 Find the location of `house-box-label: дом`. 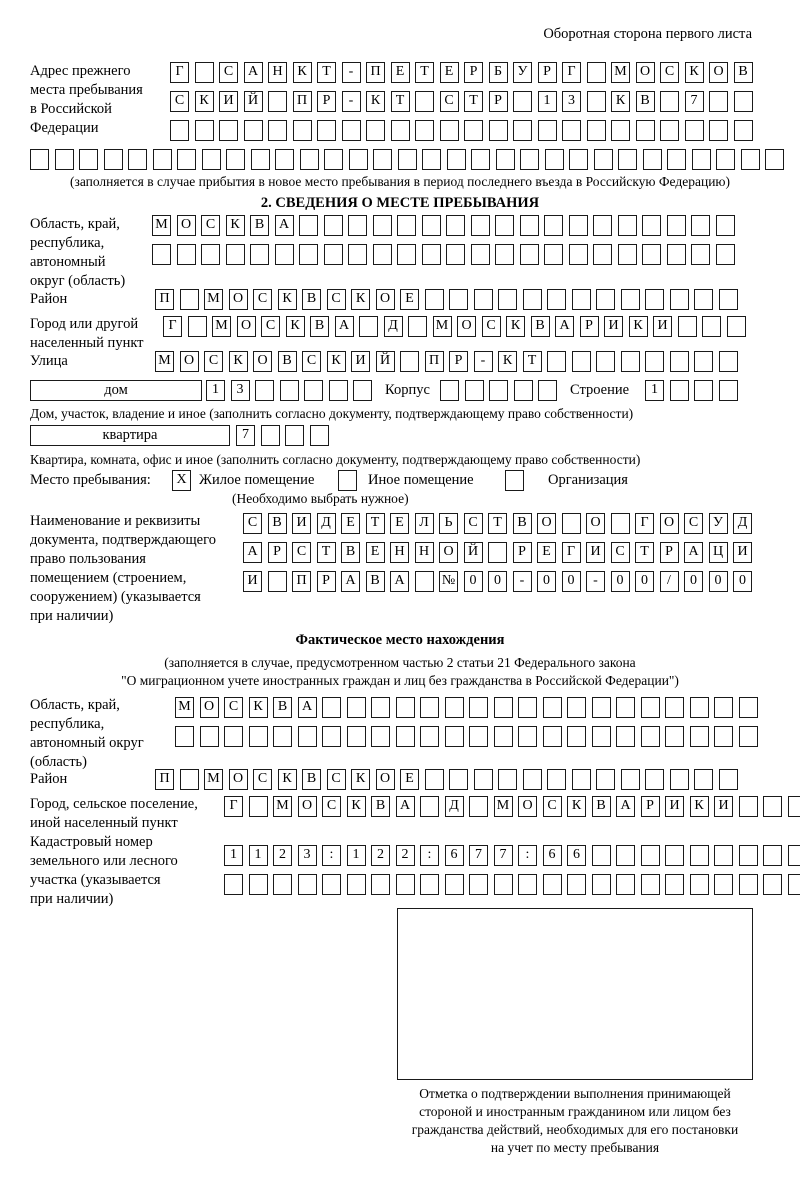

house-box-label: дом is located at coordinates (116, 390).